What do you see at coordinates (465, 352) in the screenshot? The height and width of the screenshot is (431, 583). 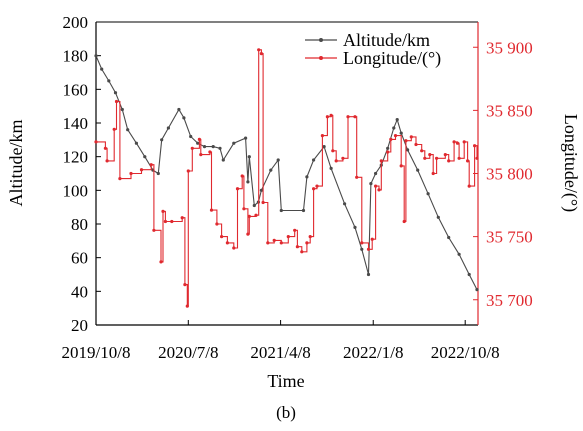 I see `x-tick-label: 2022/10/8` at bounding box center [465, 352].